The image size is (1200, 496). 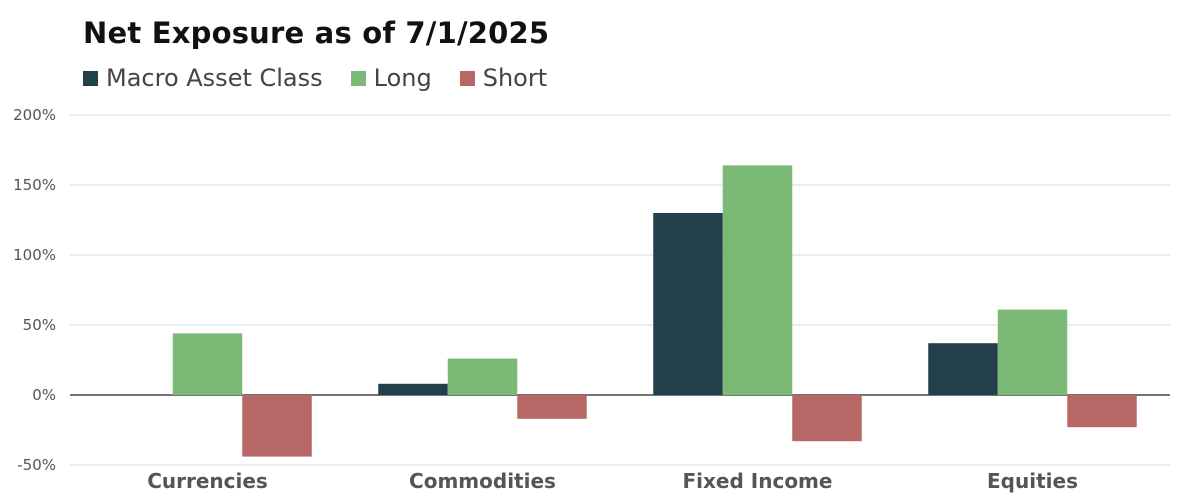 I want to click on legend-item-2: Short, so click(x=503, y=78).